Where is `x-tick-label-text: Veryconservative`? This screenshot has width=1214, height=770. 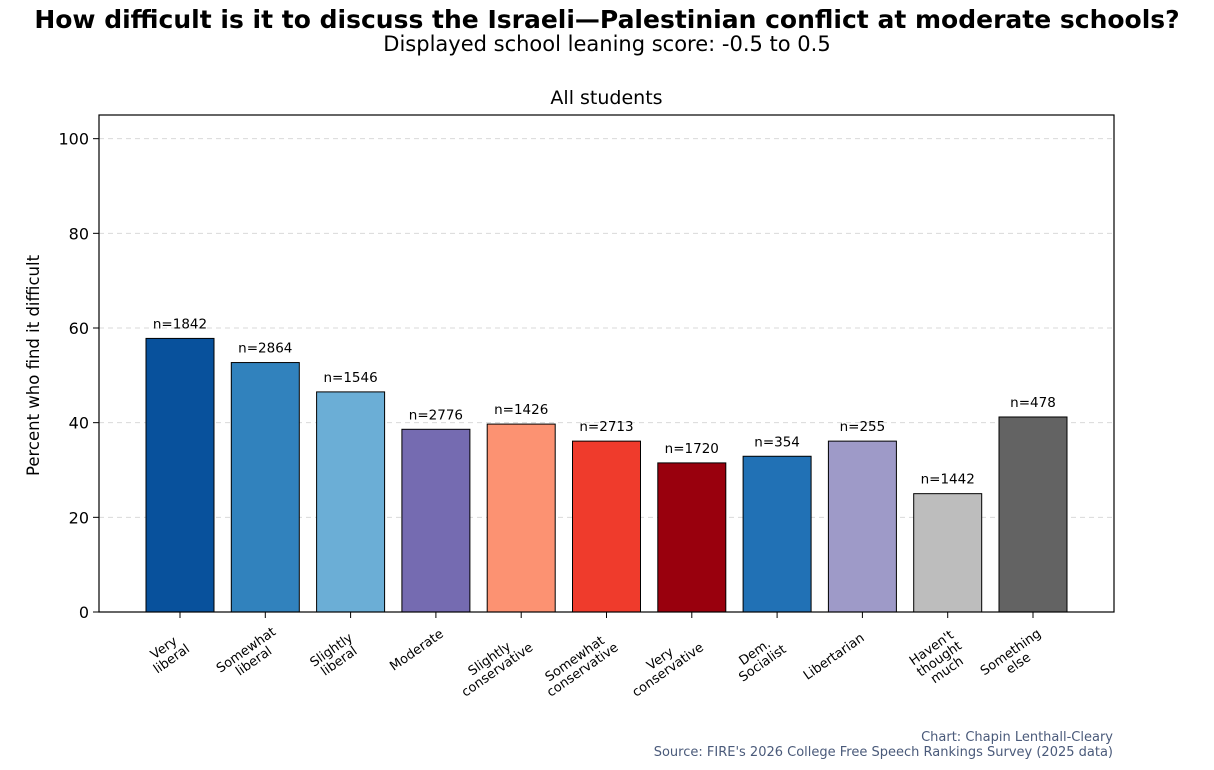
x-tick-label-text: Veryconservative is located at coordinates (664, 664).